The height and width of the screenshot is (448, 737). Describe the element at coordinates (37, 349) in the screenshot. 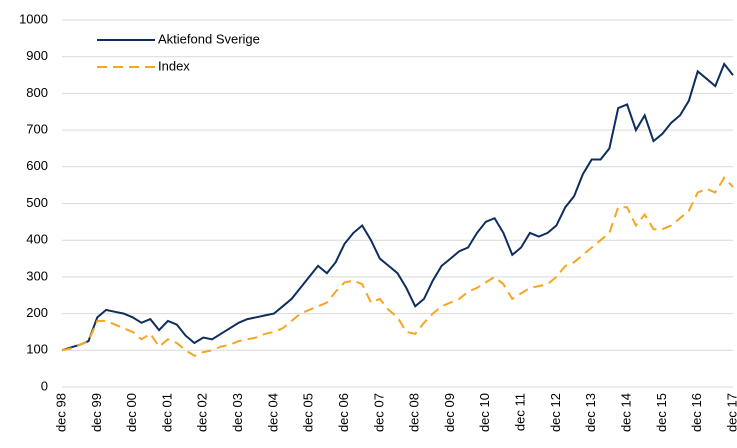

I see `y-tick-label: 100` at that location.